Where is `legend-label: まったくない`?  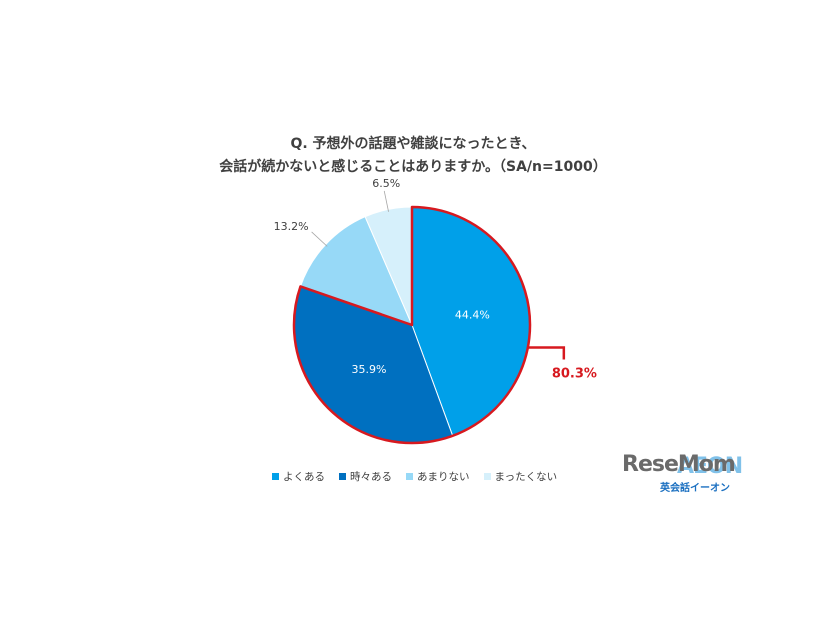 legend-label: まったくない is located at coordinates (526, 477).